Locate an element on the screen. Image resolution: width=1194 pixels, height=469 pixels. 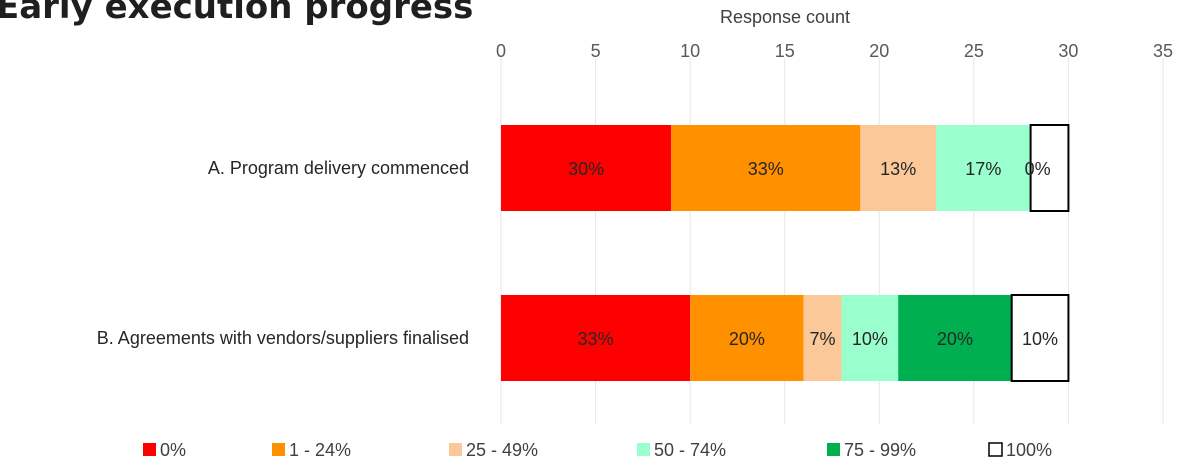
x-tick-label: 5 is located at coordinates (596, 51).